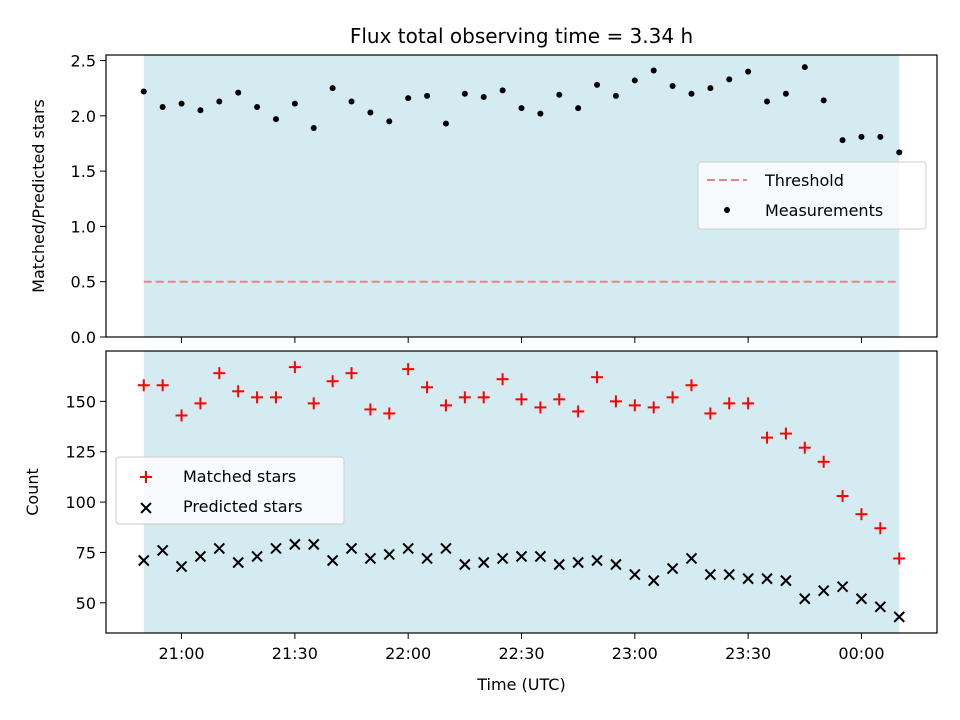  Describe the element at coordinates (243, 506) in the screenshot. I see `legend-label-predicted: Predicted stars` at that location.